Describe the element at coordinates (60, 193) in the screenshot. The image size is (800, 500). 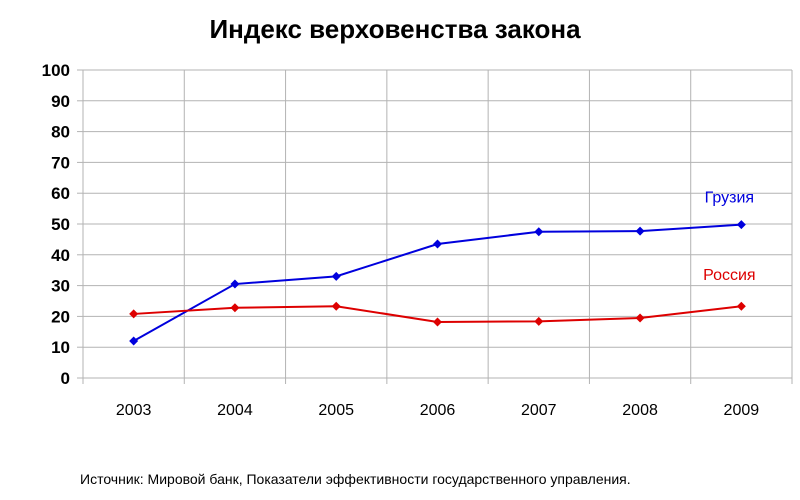
I see `y-tick-label: 60` at that location.